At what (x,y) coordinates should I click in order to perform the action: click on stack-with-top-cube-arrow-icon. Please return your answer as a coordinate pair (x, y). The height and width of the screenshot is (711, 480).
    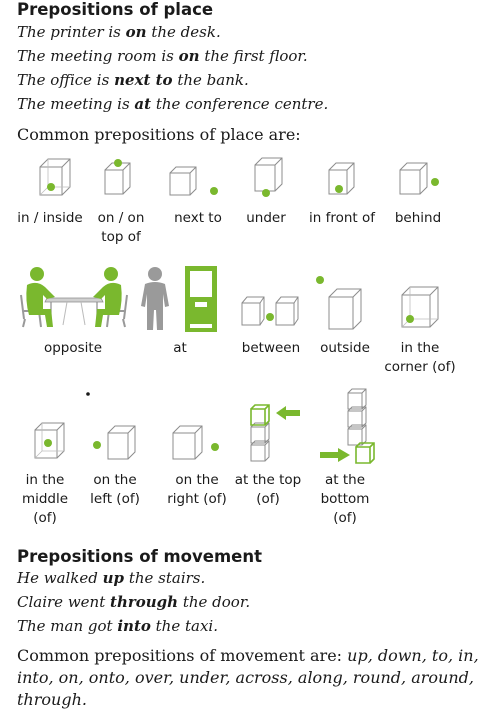
    Looking at the image, I should click on (275, 433).